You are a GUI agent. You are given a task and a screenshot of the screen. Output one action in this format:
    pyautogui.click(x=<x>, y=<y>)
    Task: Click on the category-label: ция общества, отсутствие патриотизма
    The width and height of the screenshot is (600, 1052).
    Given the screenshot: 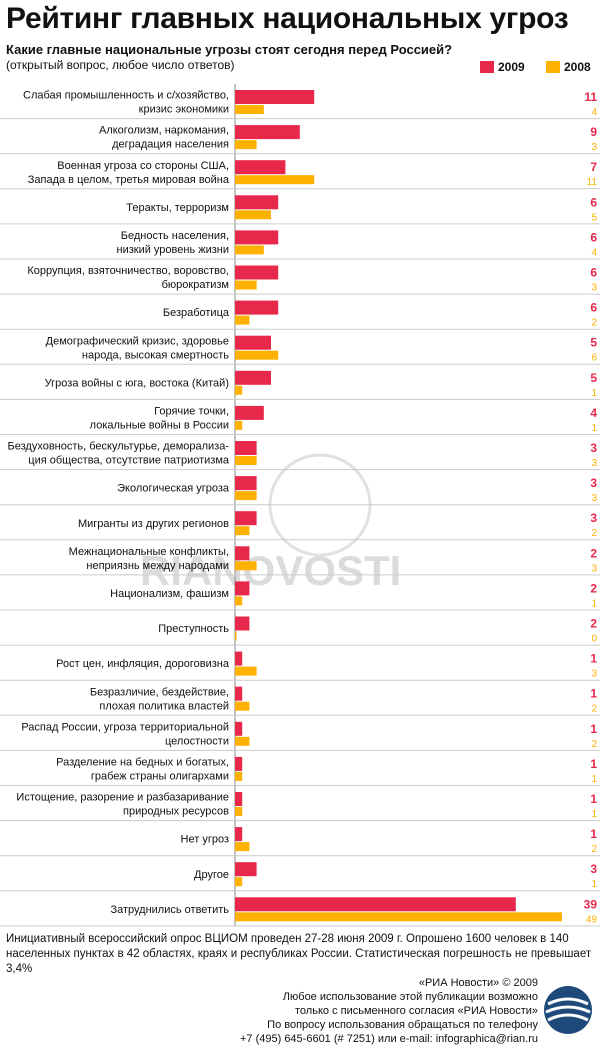 What is the action you would take?
    pyautogui.click(x=129, y=461)
    